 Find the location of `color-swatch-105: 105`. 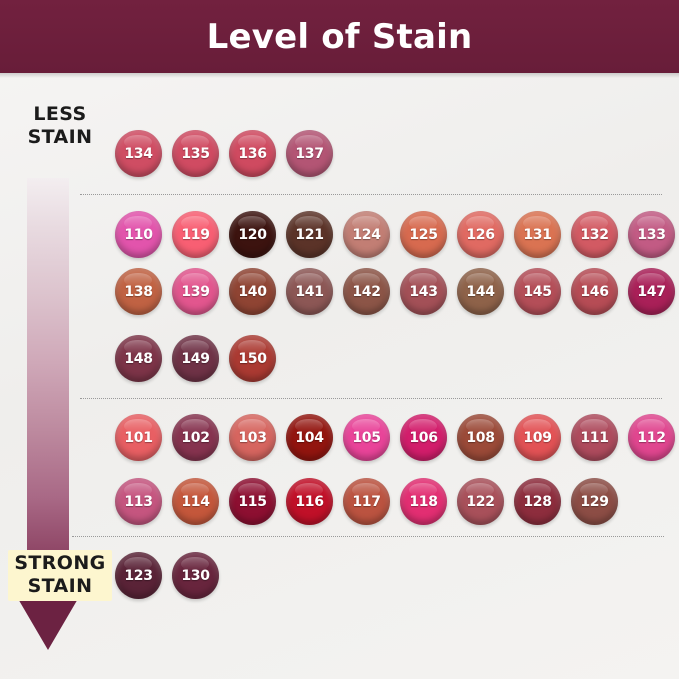

color-swatch-105: 105 is located at coordinates (366, 437).